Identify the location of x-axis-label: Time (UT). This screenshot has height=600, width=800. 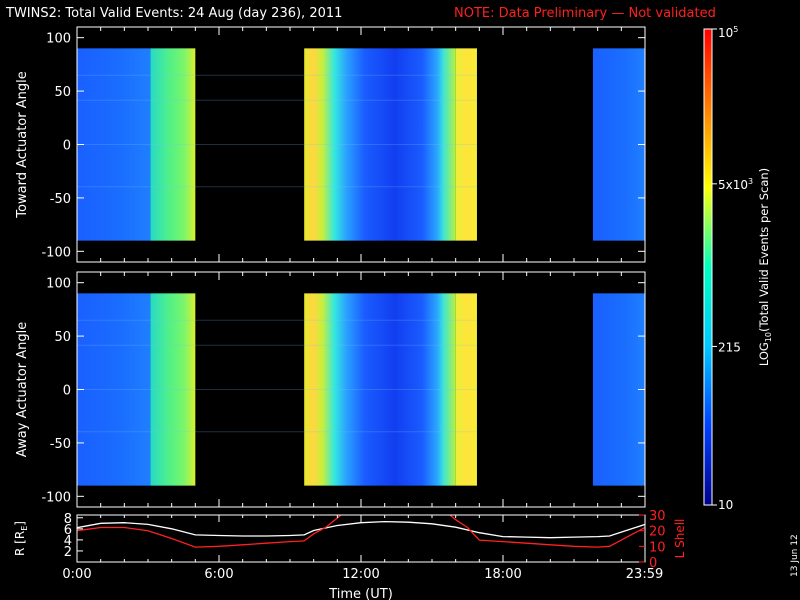
(360, 593).